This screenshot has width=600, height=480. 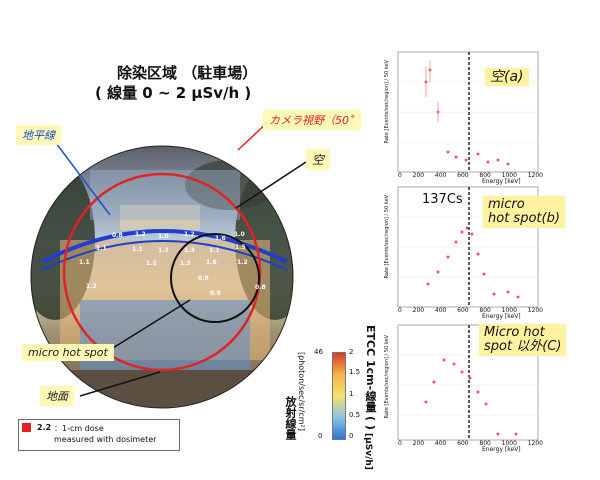 What do you see at coordinates (355, 372) in the screenshot?
I see `right-scale-tick: 1.5` at bounding box center [355, 372].